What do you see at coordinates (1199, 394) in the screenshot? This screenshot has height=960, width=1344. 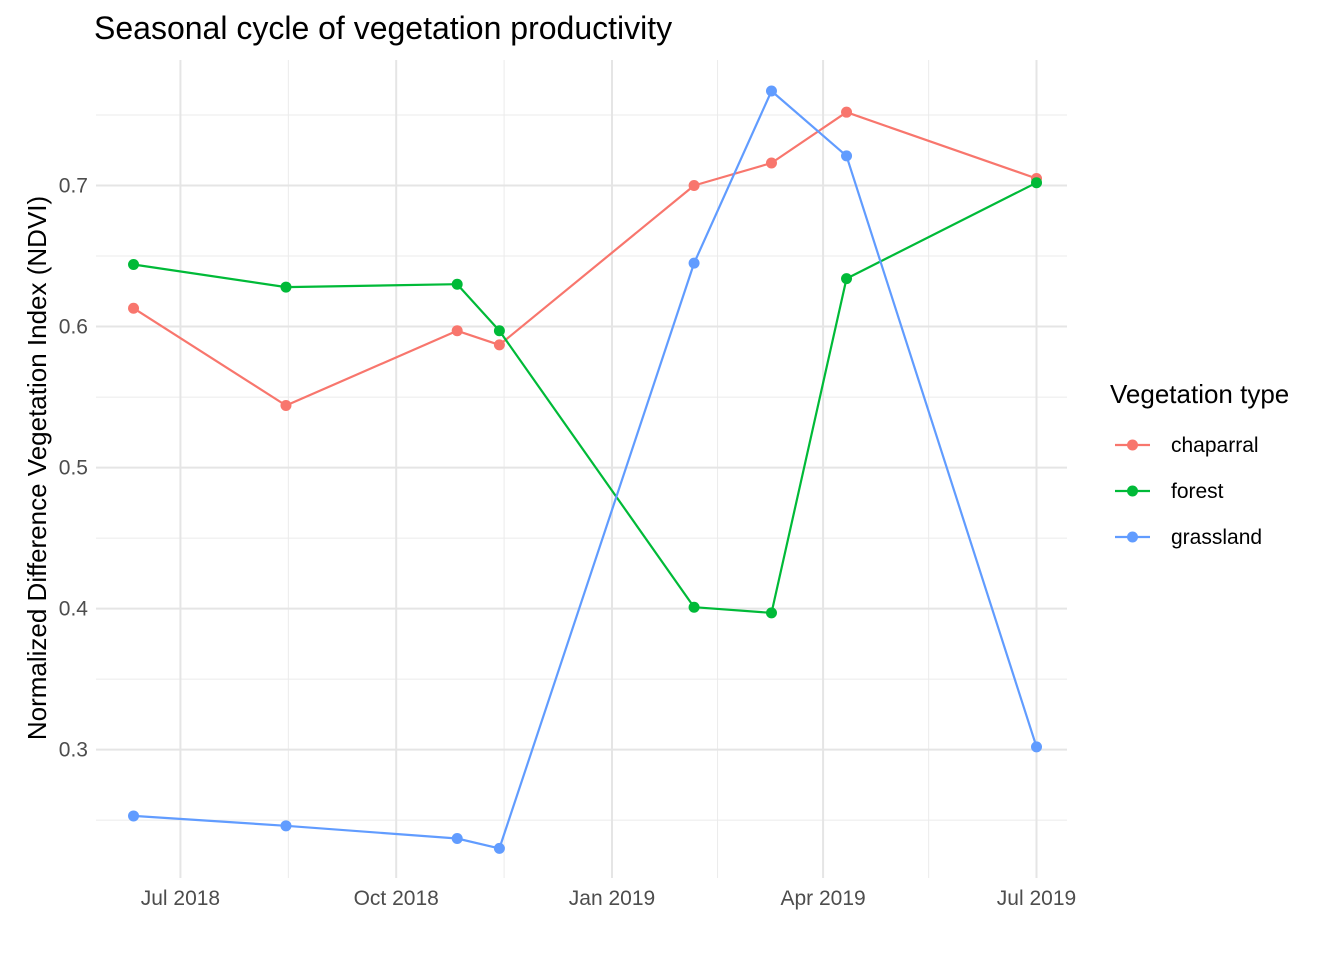 I see `legend-title: Vegetation type` at bounding box center [1199, 394].